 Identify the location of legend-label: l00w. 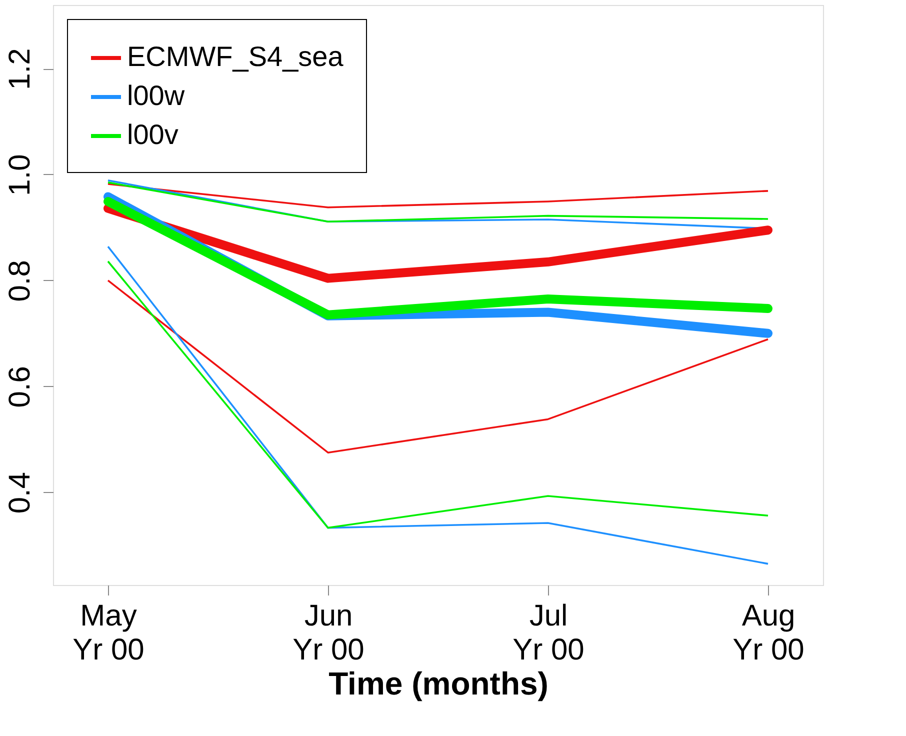
(156, 95).